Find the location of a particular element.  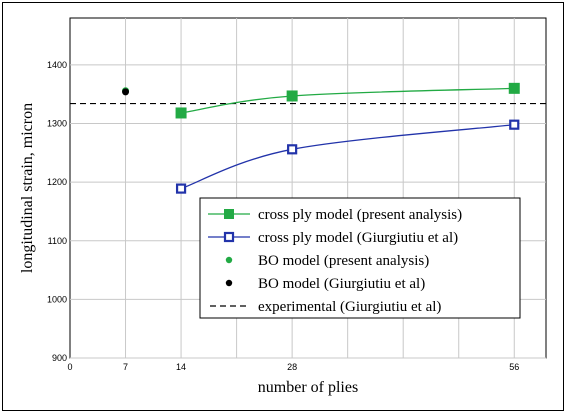

legend-item: cross ply model (Giurgiutiu et al) is located at coordinates (333, 238).